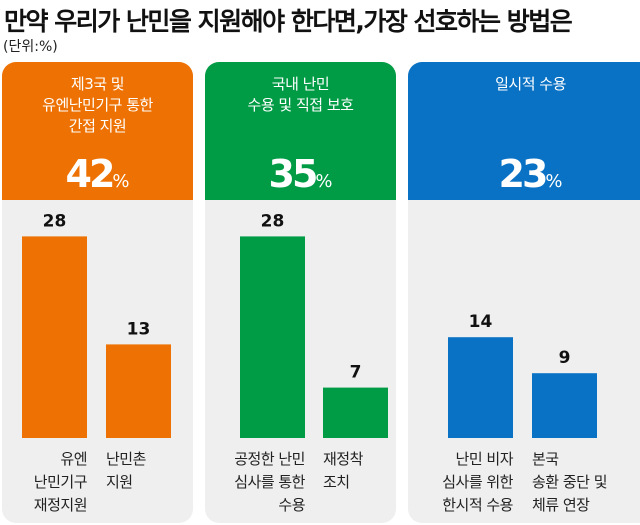  Describe the element at coordinates (311, 362) in the screenshot. I see `bar-chart: 28 공정한 난민 심사를 통한 수용 7 재정착 조치` at that location.